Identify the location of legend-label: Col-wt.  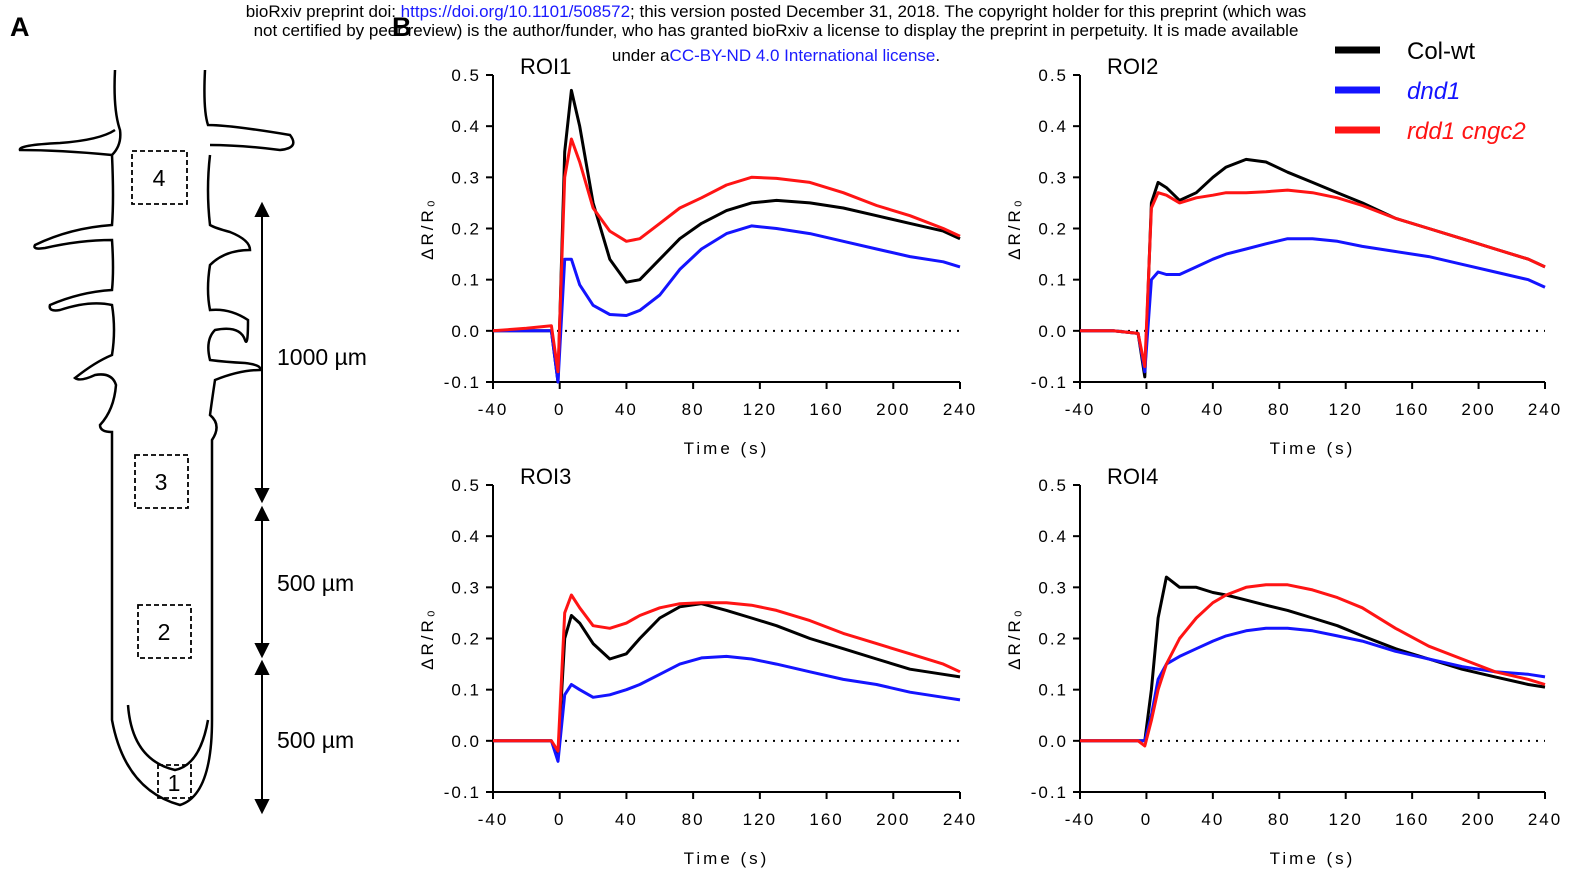
(1441, 51).